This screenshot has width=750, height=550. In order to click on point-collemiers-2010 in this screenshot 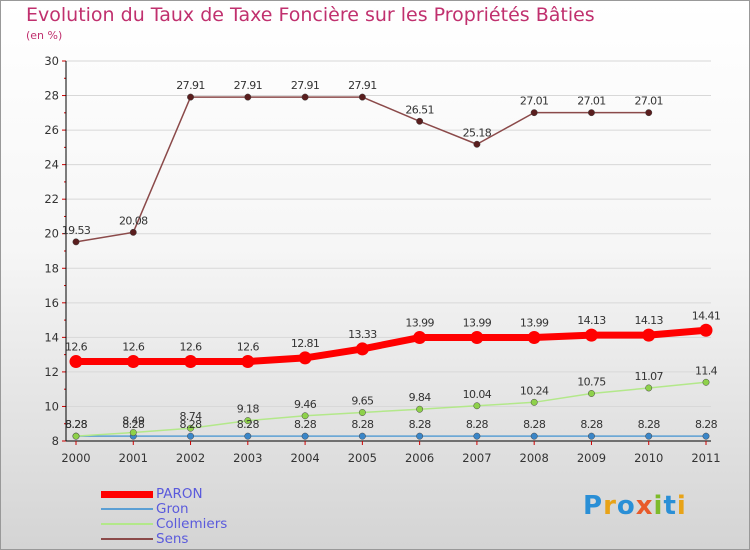, I will do `click(649, 388)`.